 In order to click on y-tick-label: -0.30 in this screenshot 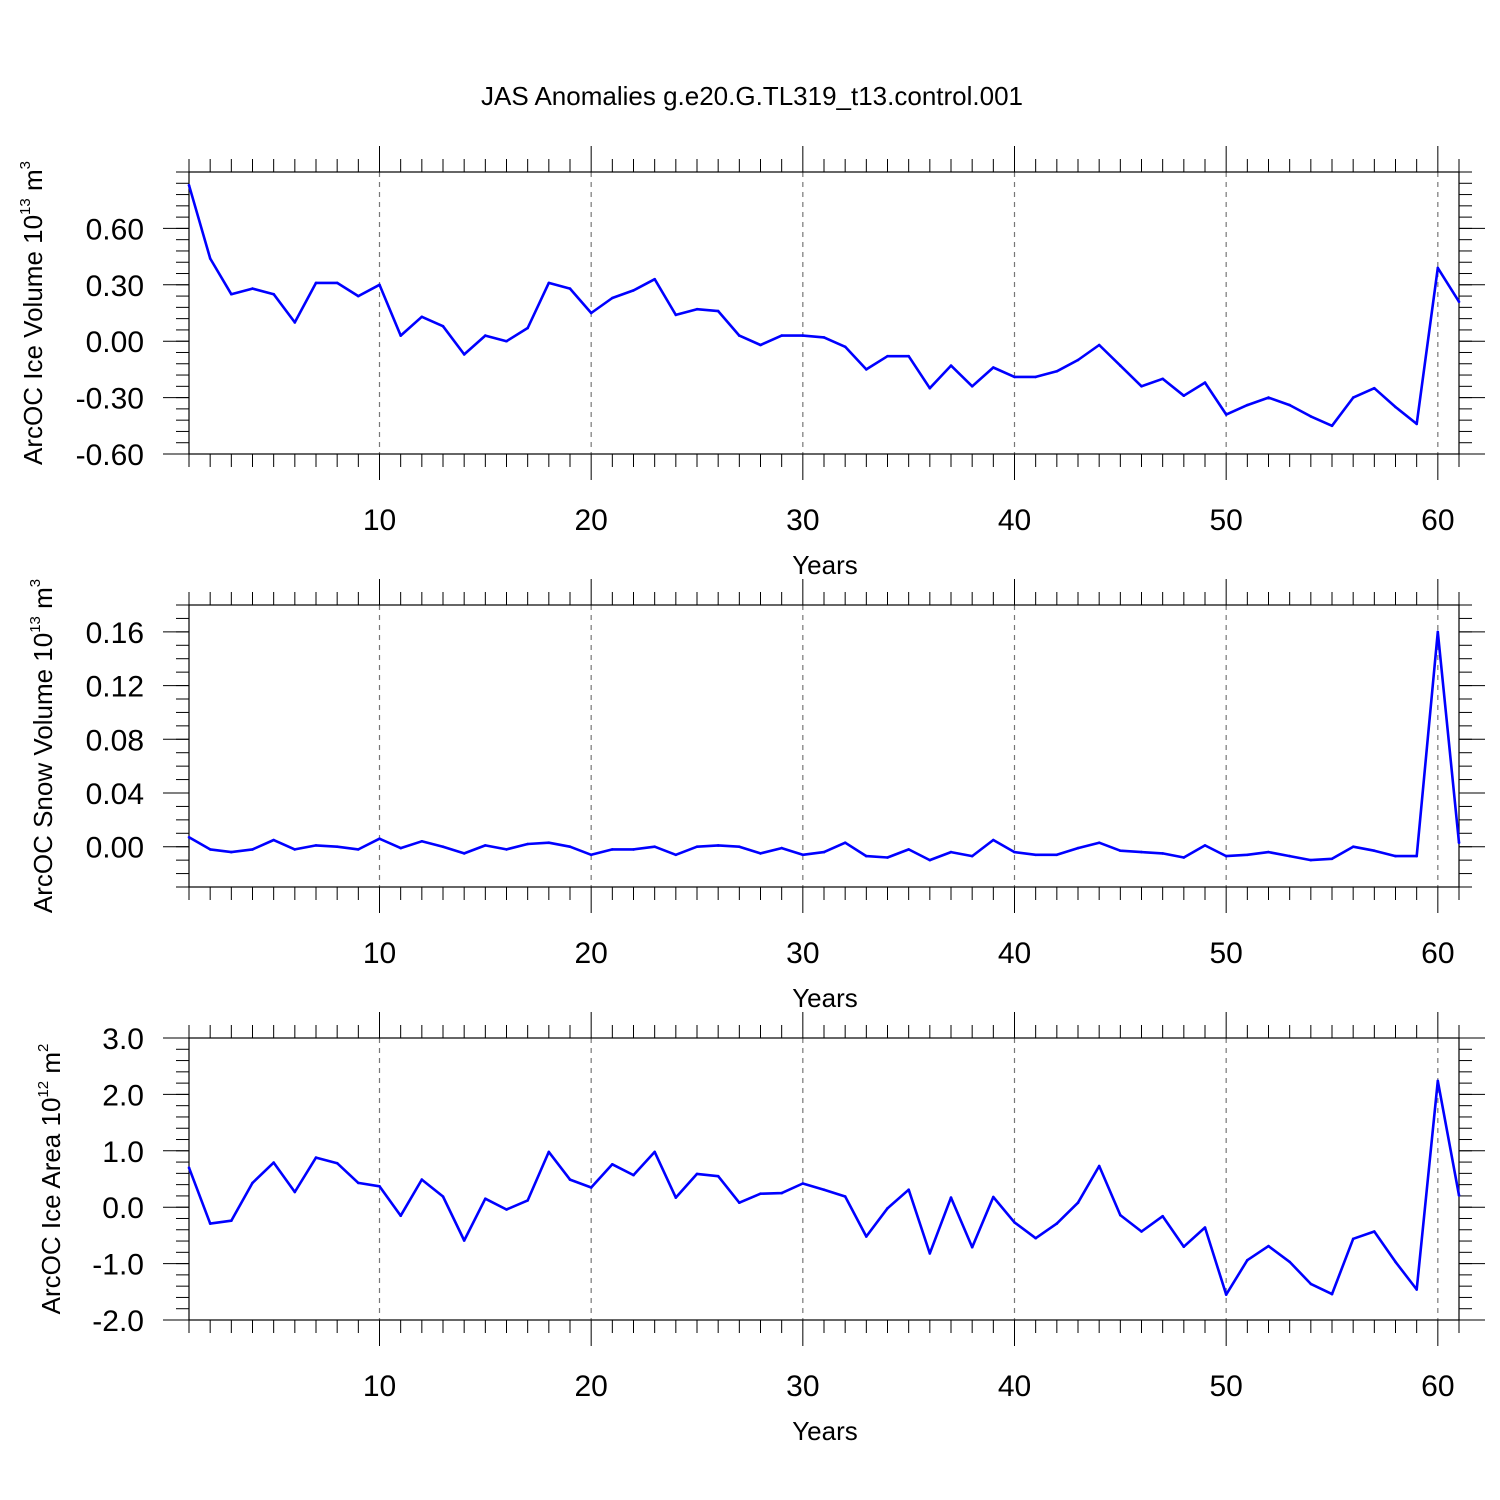, I will do `click(110, 399)`.